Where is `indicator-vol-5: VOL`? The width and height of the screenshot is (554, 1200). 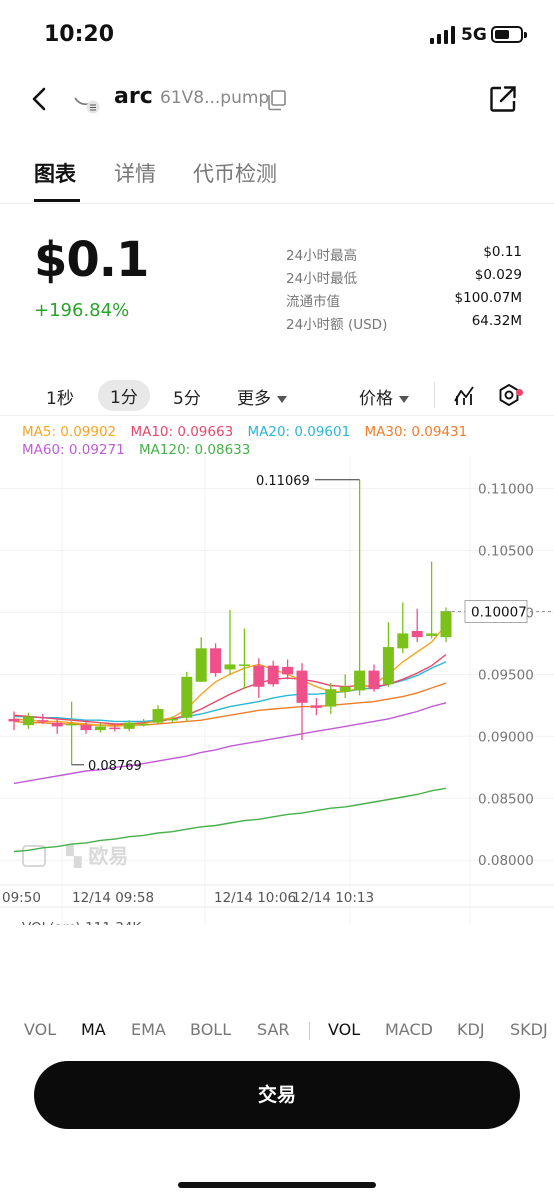 indicator-vol-5: VOL is located at coordinates (344, 1029).